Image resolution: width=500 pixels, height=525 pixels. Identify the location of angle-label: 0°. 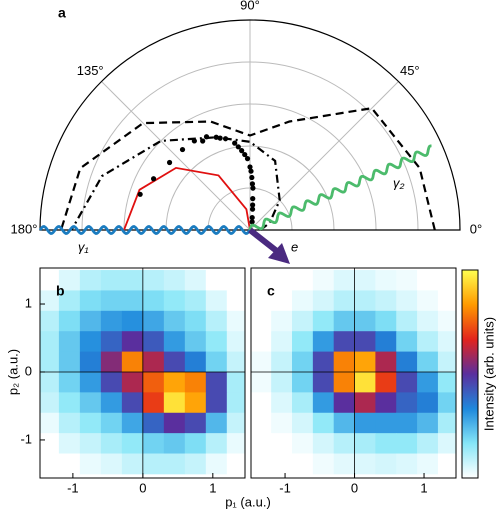
(476, 228).